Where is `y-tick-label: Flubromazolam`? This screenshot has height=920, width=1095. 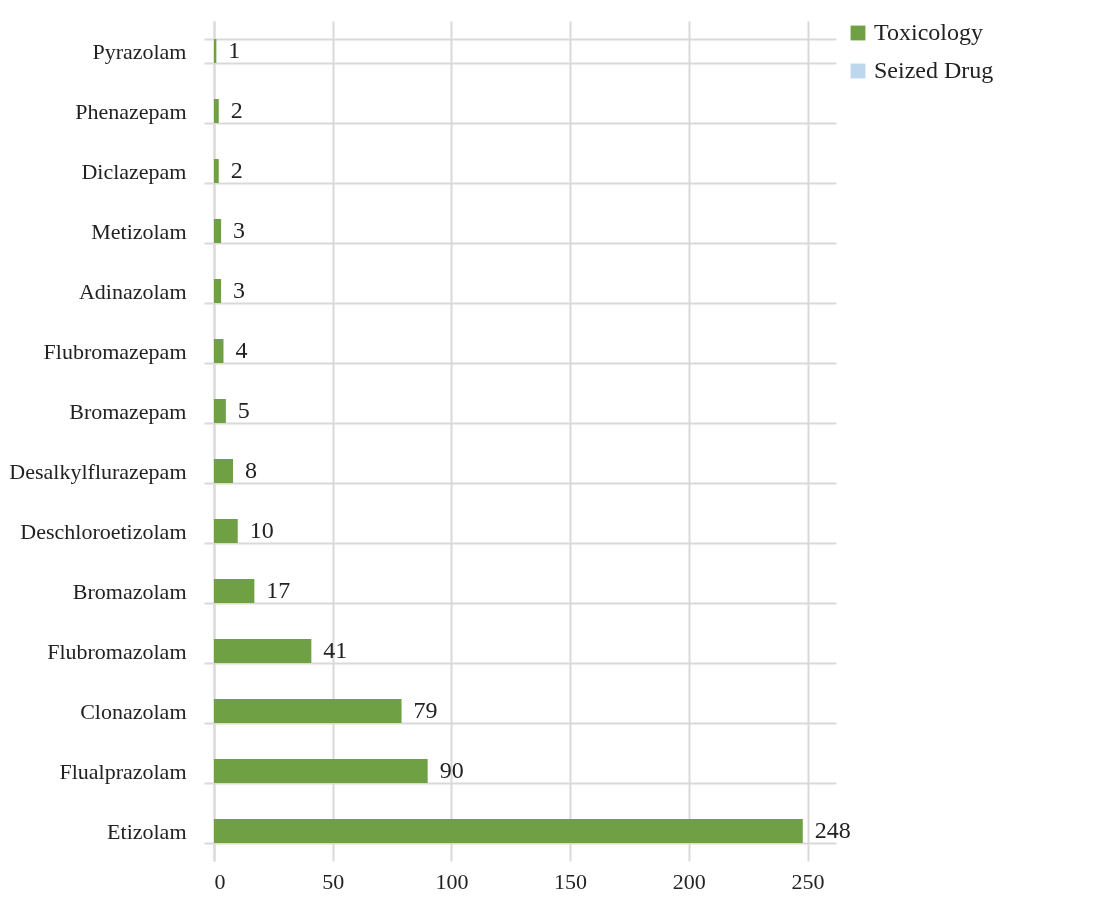
y-tick-label: Flubromazolam is located at coordinates (117, 651).